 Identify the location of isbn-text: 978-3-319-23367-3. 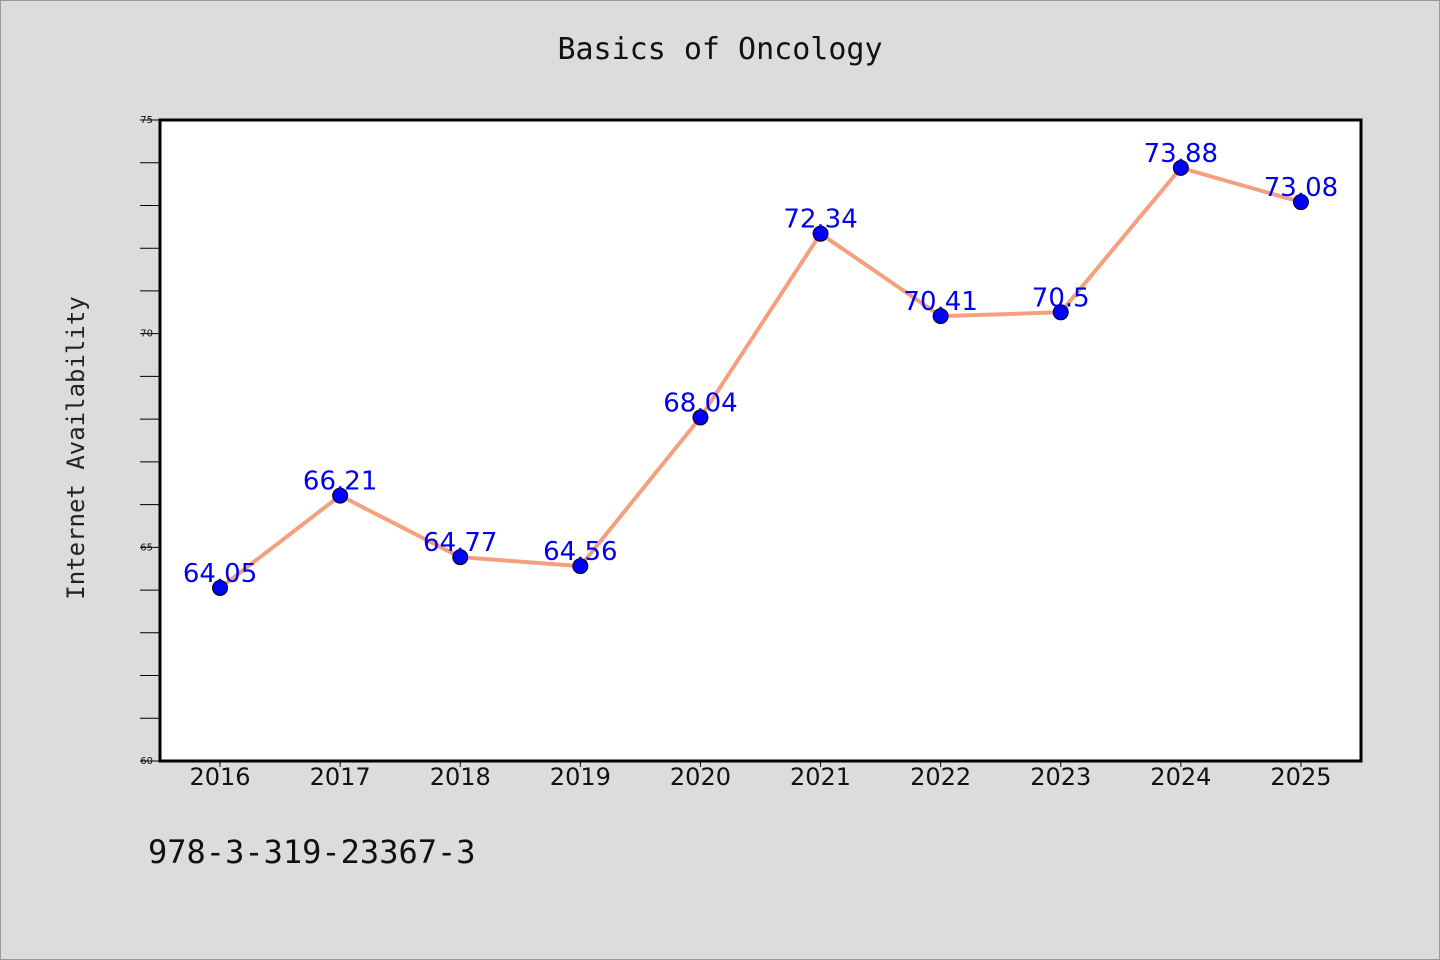
(312, 852).